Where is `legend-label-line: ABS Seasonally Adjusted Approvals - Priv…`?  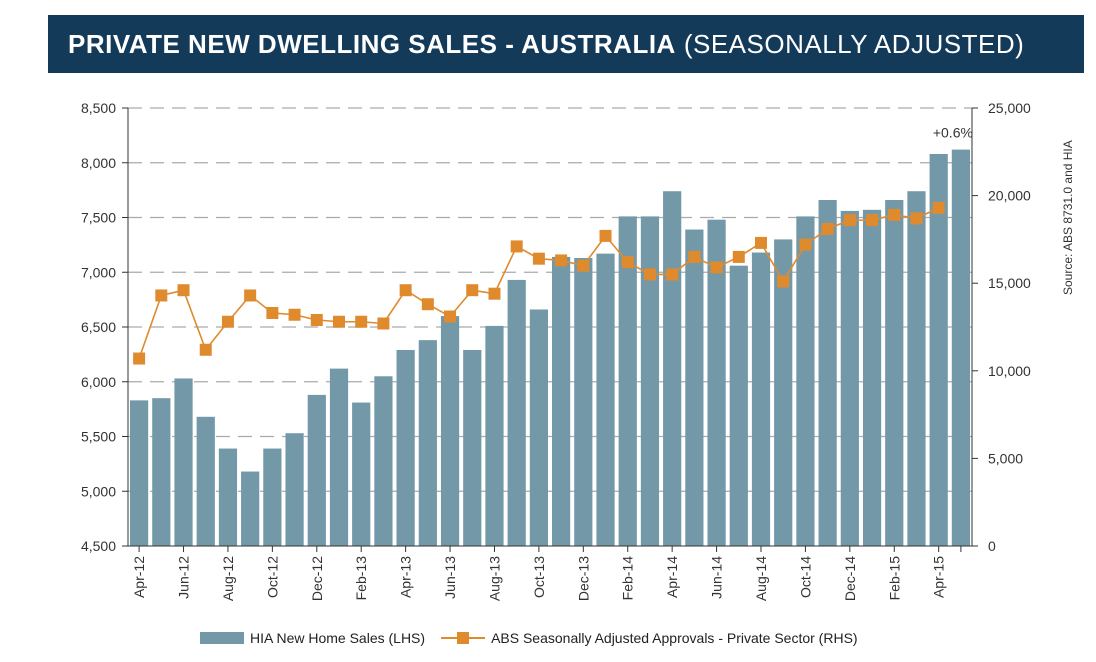 legend-label-line: ABS Seasonally Adjusted Approvals - Priv… is located at coordinates (674, 638).